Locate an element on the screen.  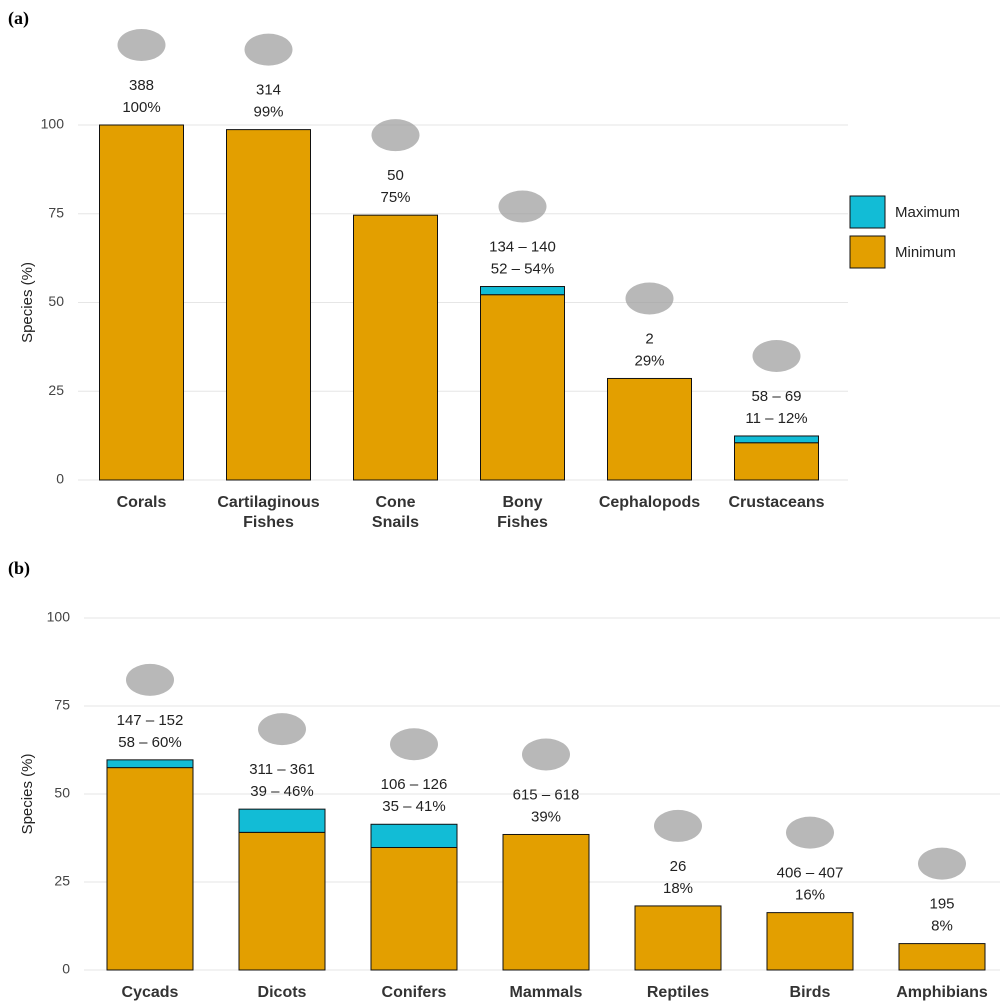
percent-label: 11 – 12% is located at coordinates (776, 418).